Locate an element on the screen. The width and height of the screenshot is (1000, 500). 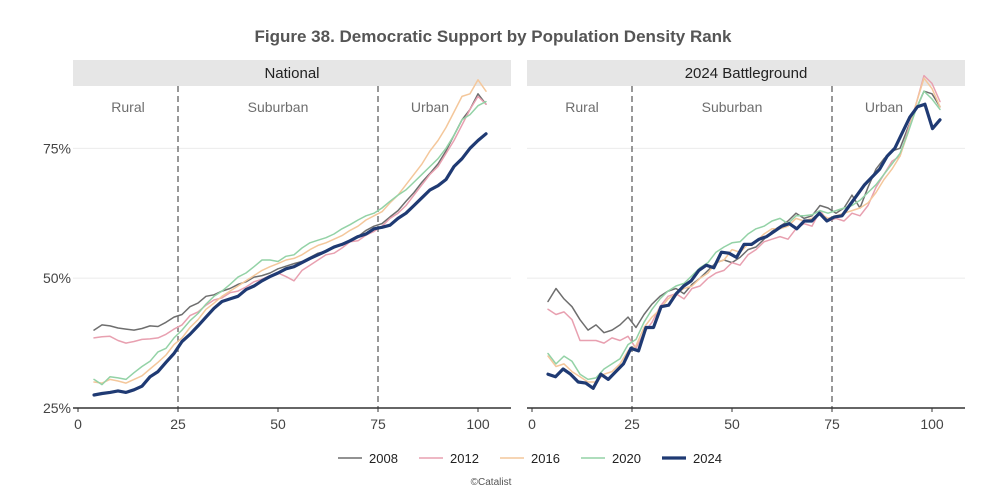
legend: 2008 2012 2016 2020 2024 is located at coordinates (530, 458).